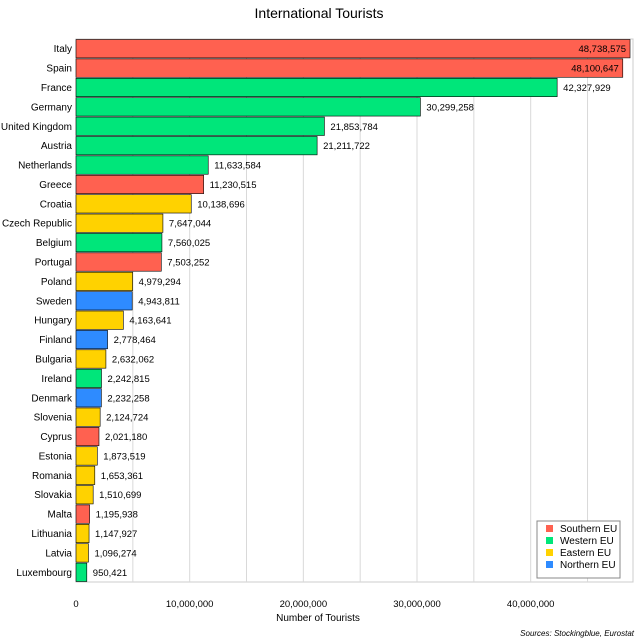 The width and height of the screenshot is (640, 640). Describe the element at coordinates (56, 204) in the screenshot. I see `category-label: Croatia` at that location.